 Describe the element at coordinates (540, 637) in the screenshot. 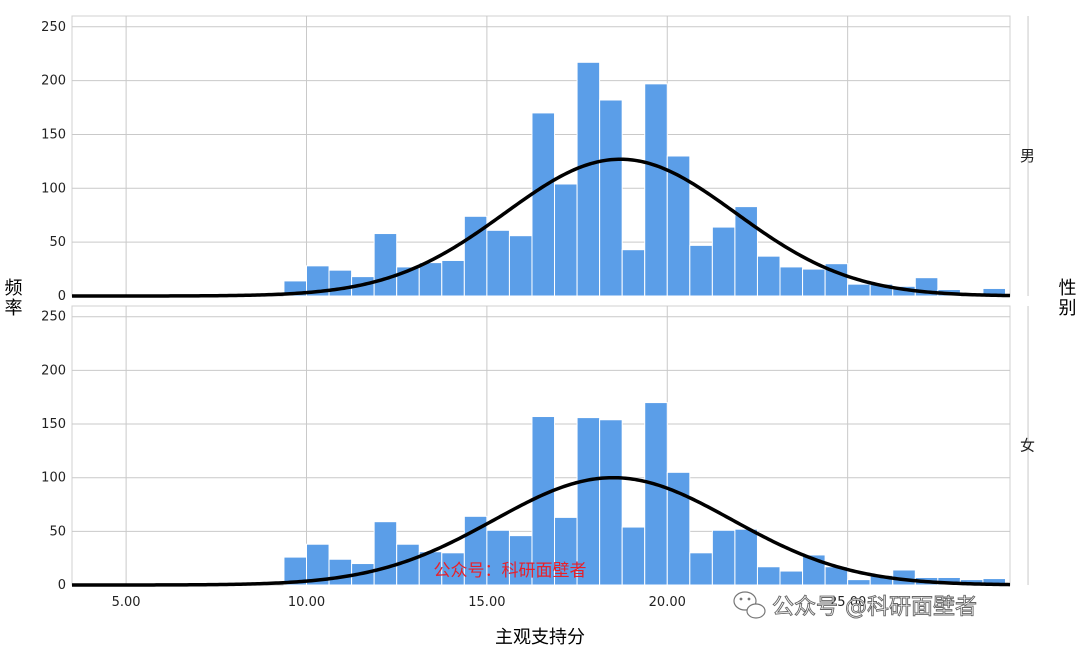

I see `x-axis-title: 主观支持分` at that location.